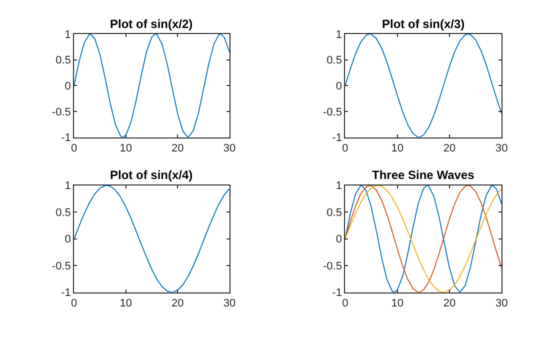 This screenshot has width=560, height=337. Describe the element at coordinates (151, 24) in the screenshot. I see `chart-title: Plot of sin(x/2)` at that location.